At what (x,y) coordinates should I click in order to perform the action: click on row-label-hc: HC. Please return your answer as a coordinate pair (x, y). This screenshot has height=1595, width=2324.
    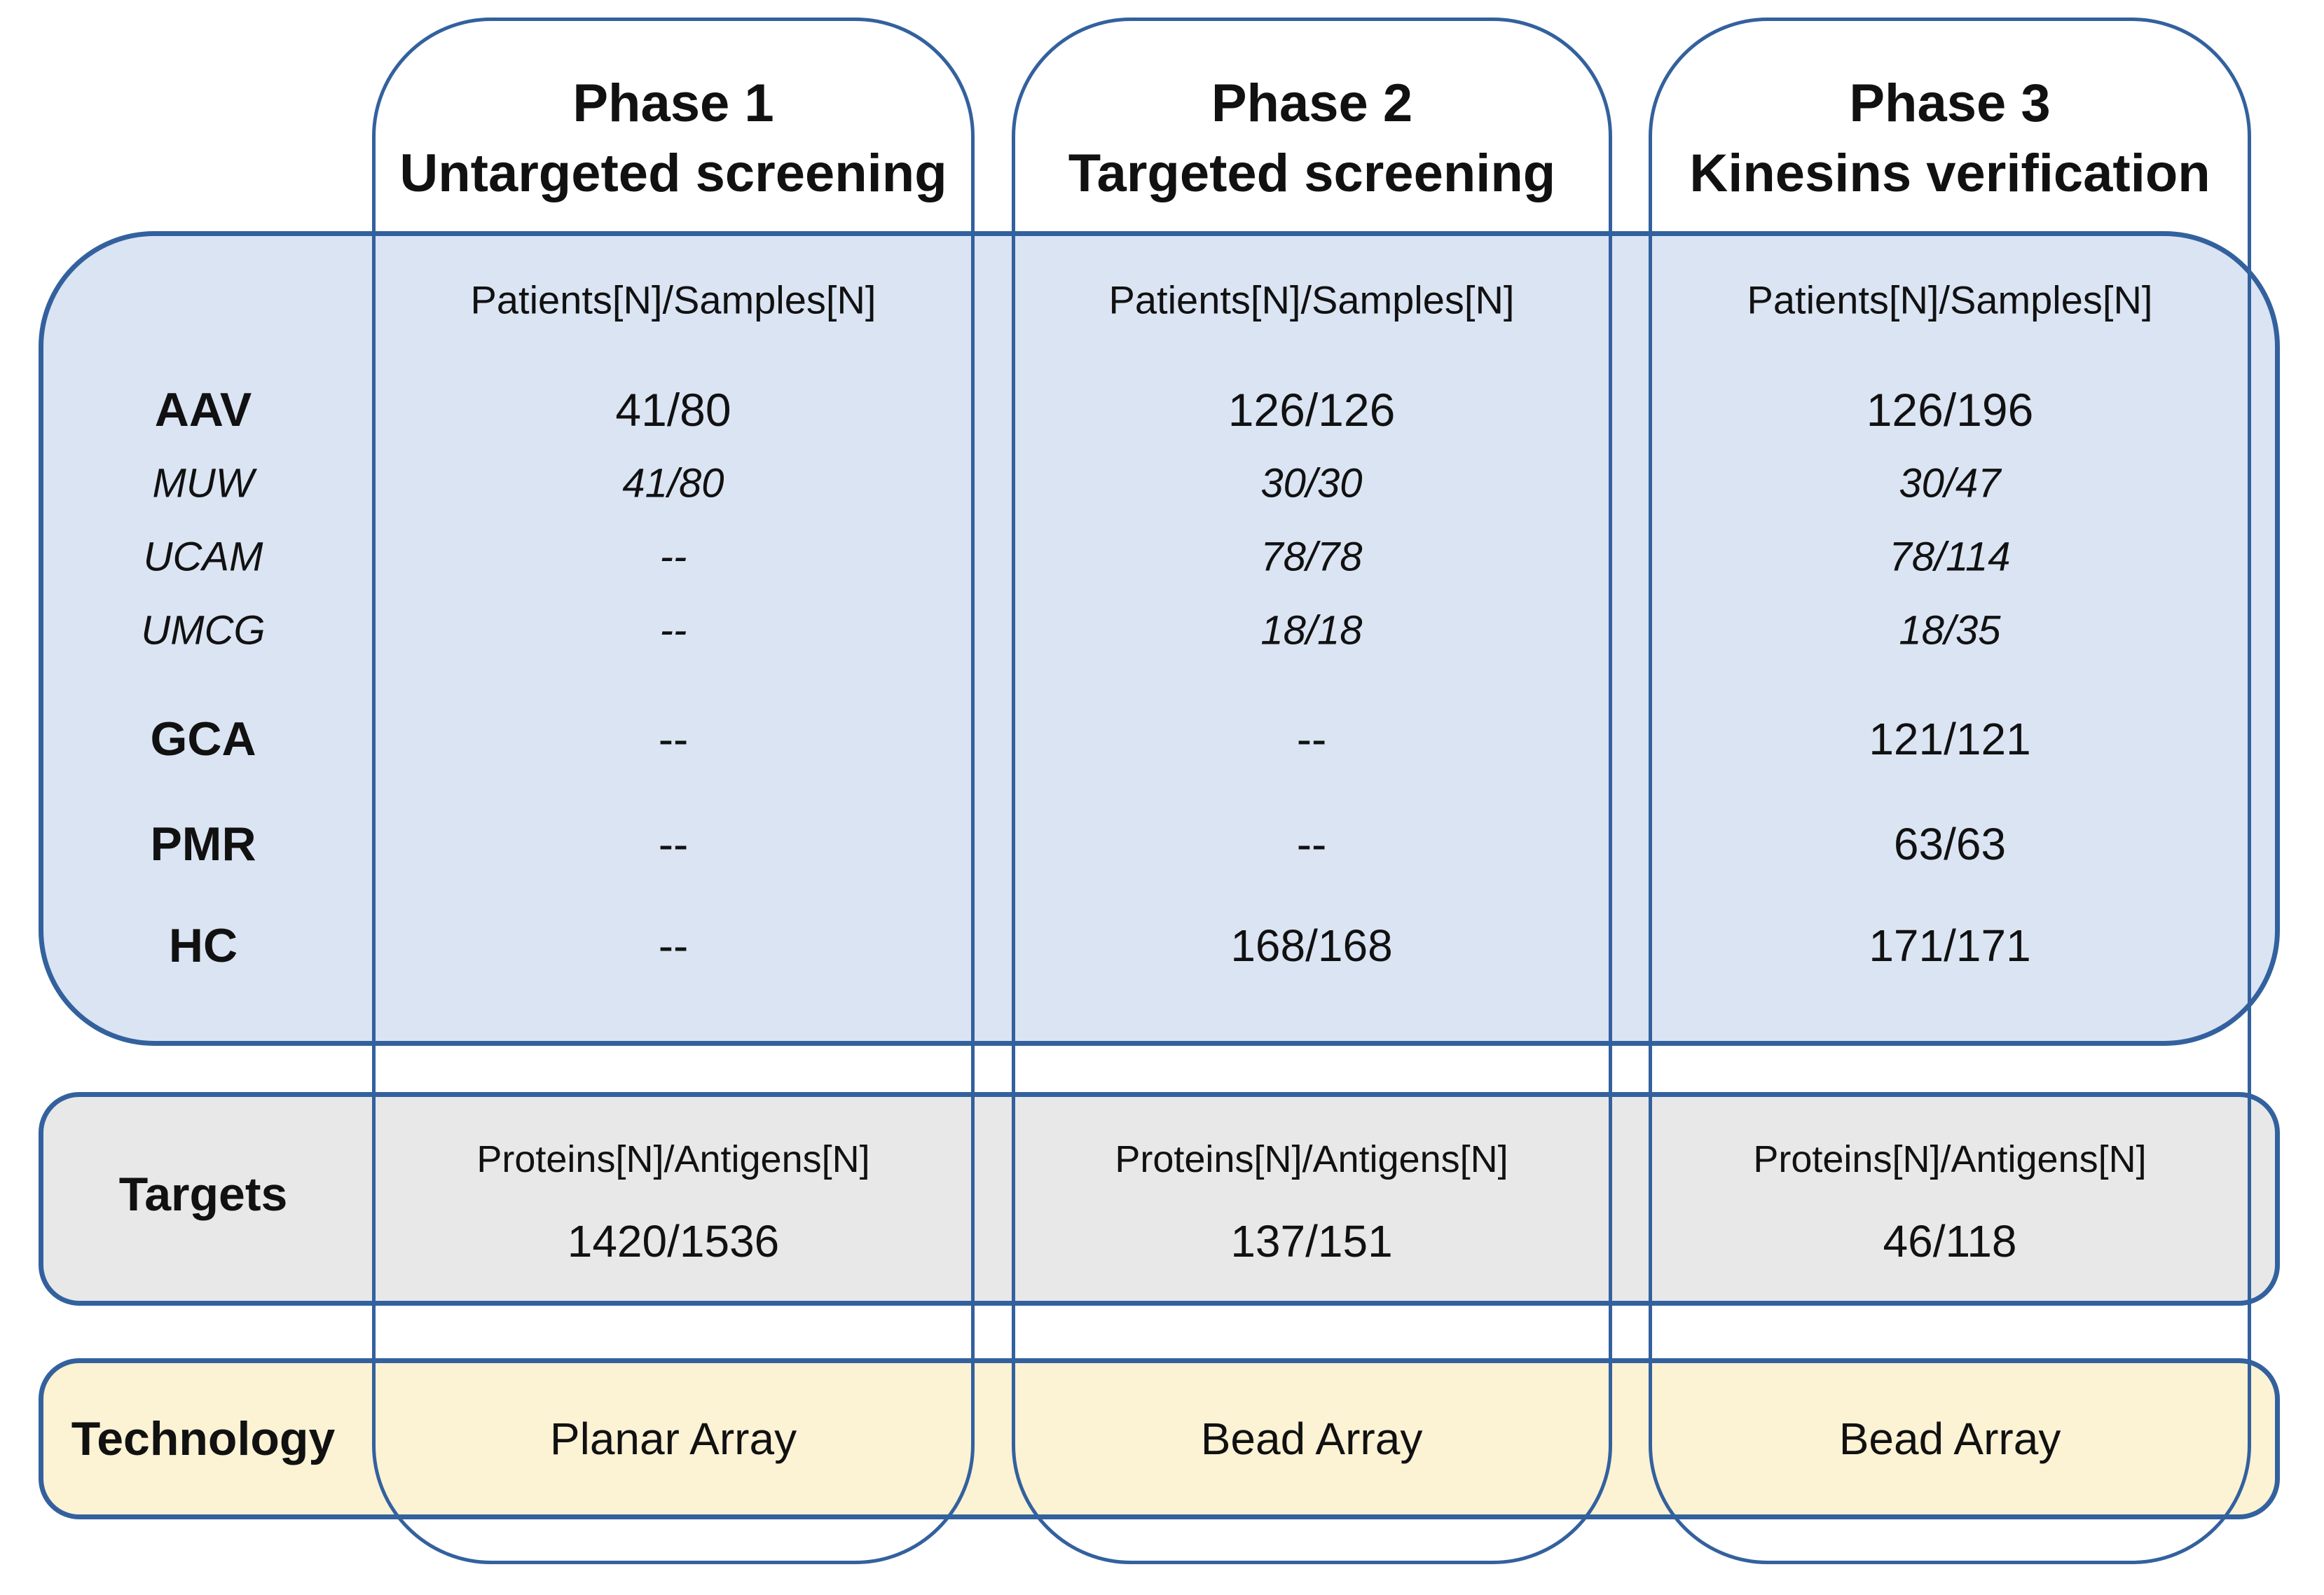
    Looking at the image, I should click on (203, 945).